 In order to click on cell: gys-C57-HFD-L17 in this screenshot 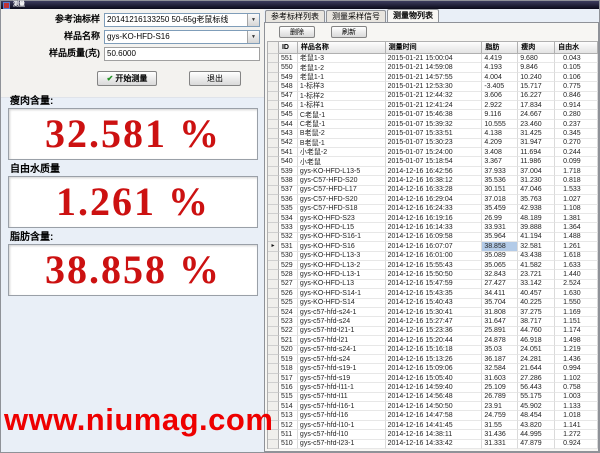, I will do `click(341, 190)`.